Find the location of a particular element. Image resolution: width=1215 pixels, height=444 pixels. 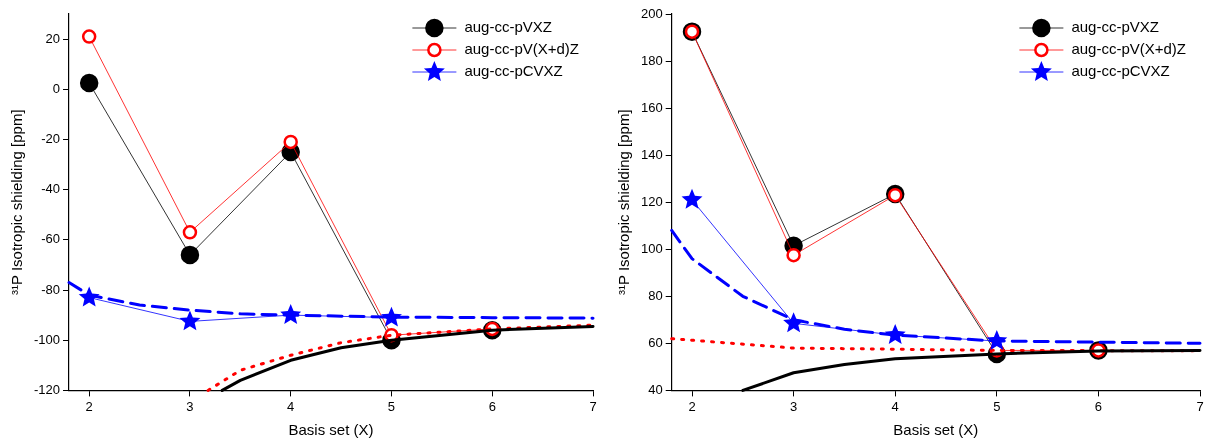

y-tick-label: 160 is located at coordinates (651, 107).